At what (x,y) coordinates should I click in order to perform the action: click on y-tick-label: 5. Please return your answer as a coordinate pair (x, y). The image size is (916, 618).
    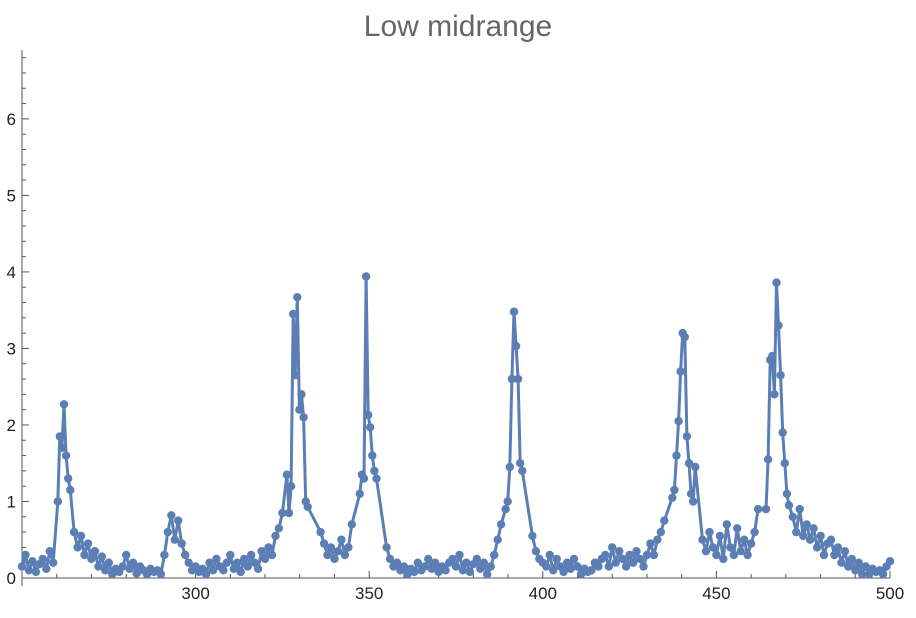
    Looking at the image, I should click on (11, 195).